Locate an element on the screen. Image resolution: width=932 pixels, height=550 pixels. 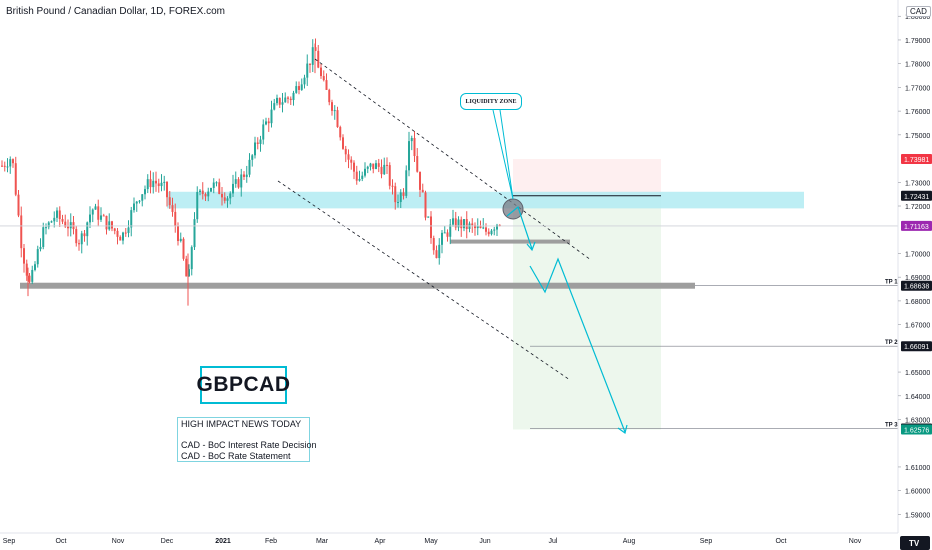
target-label: TP 2 is located at coordinates (891, 343).